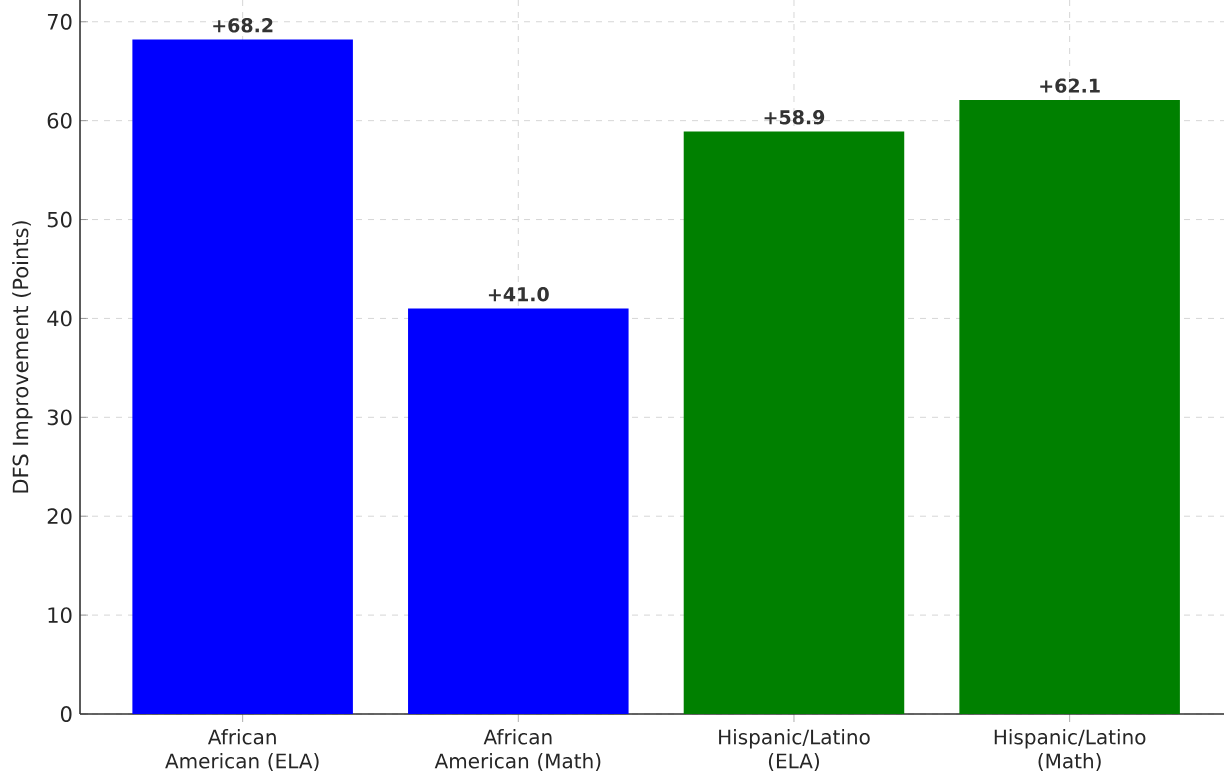 Image resolution: width=1225 pixels, height=773 pixels. I want to click on y-tick-label: 70, so click(59, 21).